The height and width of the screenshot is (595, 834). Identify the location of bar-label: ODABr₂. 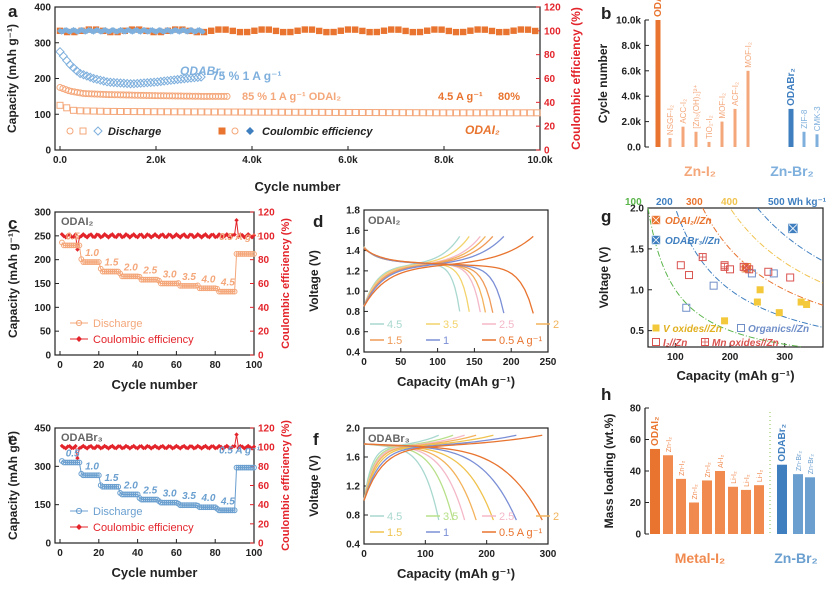
(782, 443).